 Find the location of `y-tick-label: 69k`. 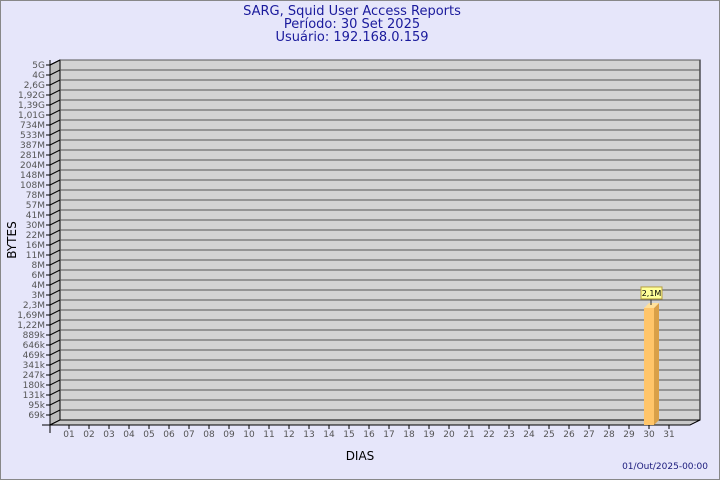

y-tick-label: 69k is located at coordinates (36, 416).